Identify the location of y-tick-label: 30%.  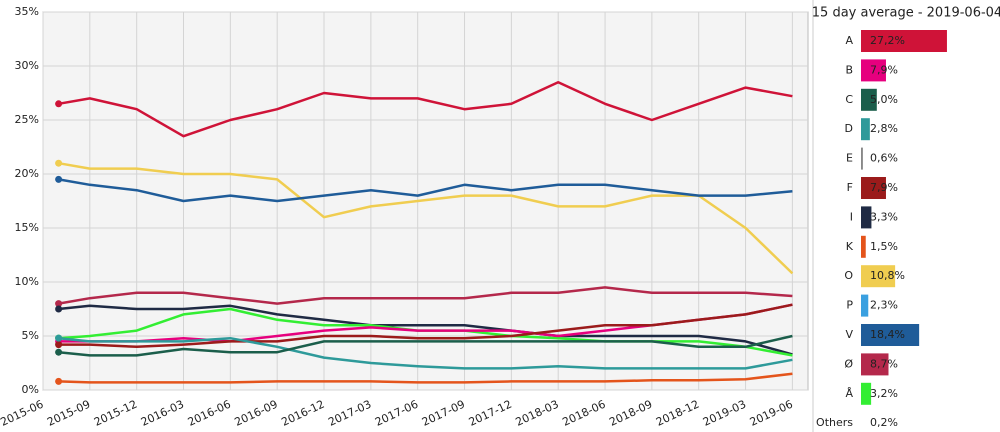
(27, 65).